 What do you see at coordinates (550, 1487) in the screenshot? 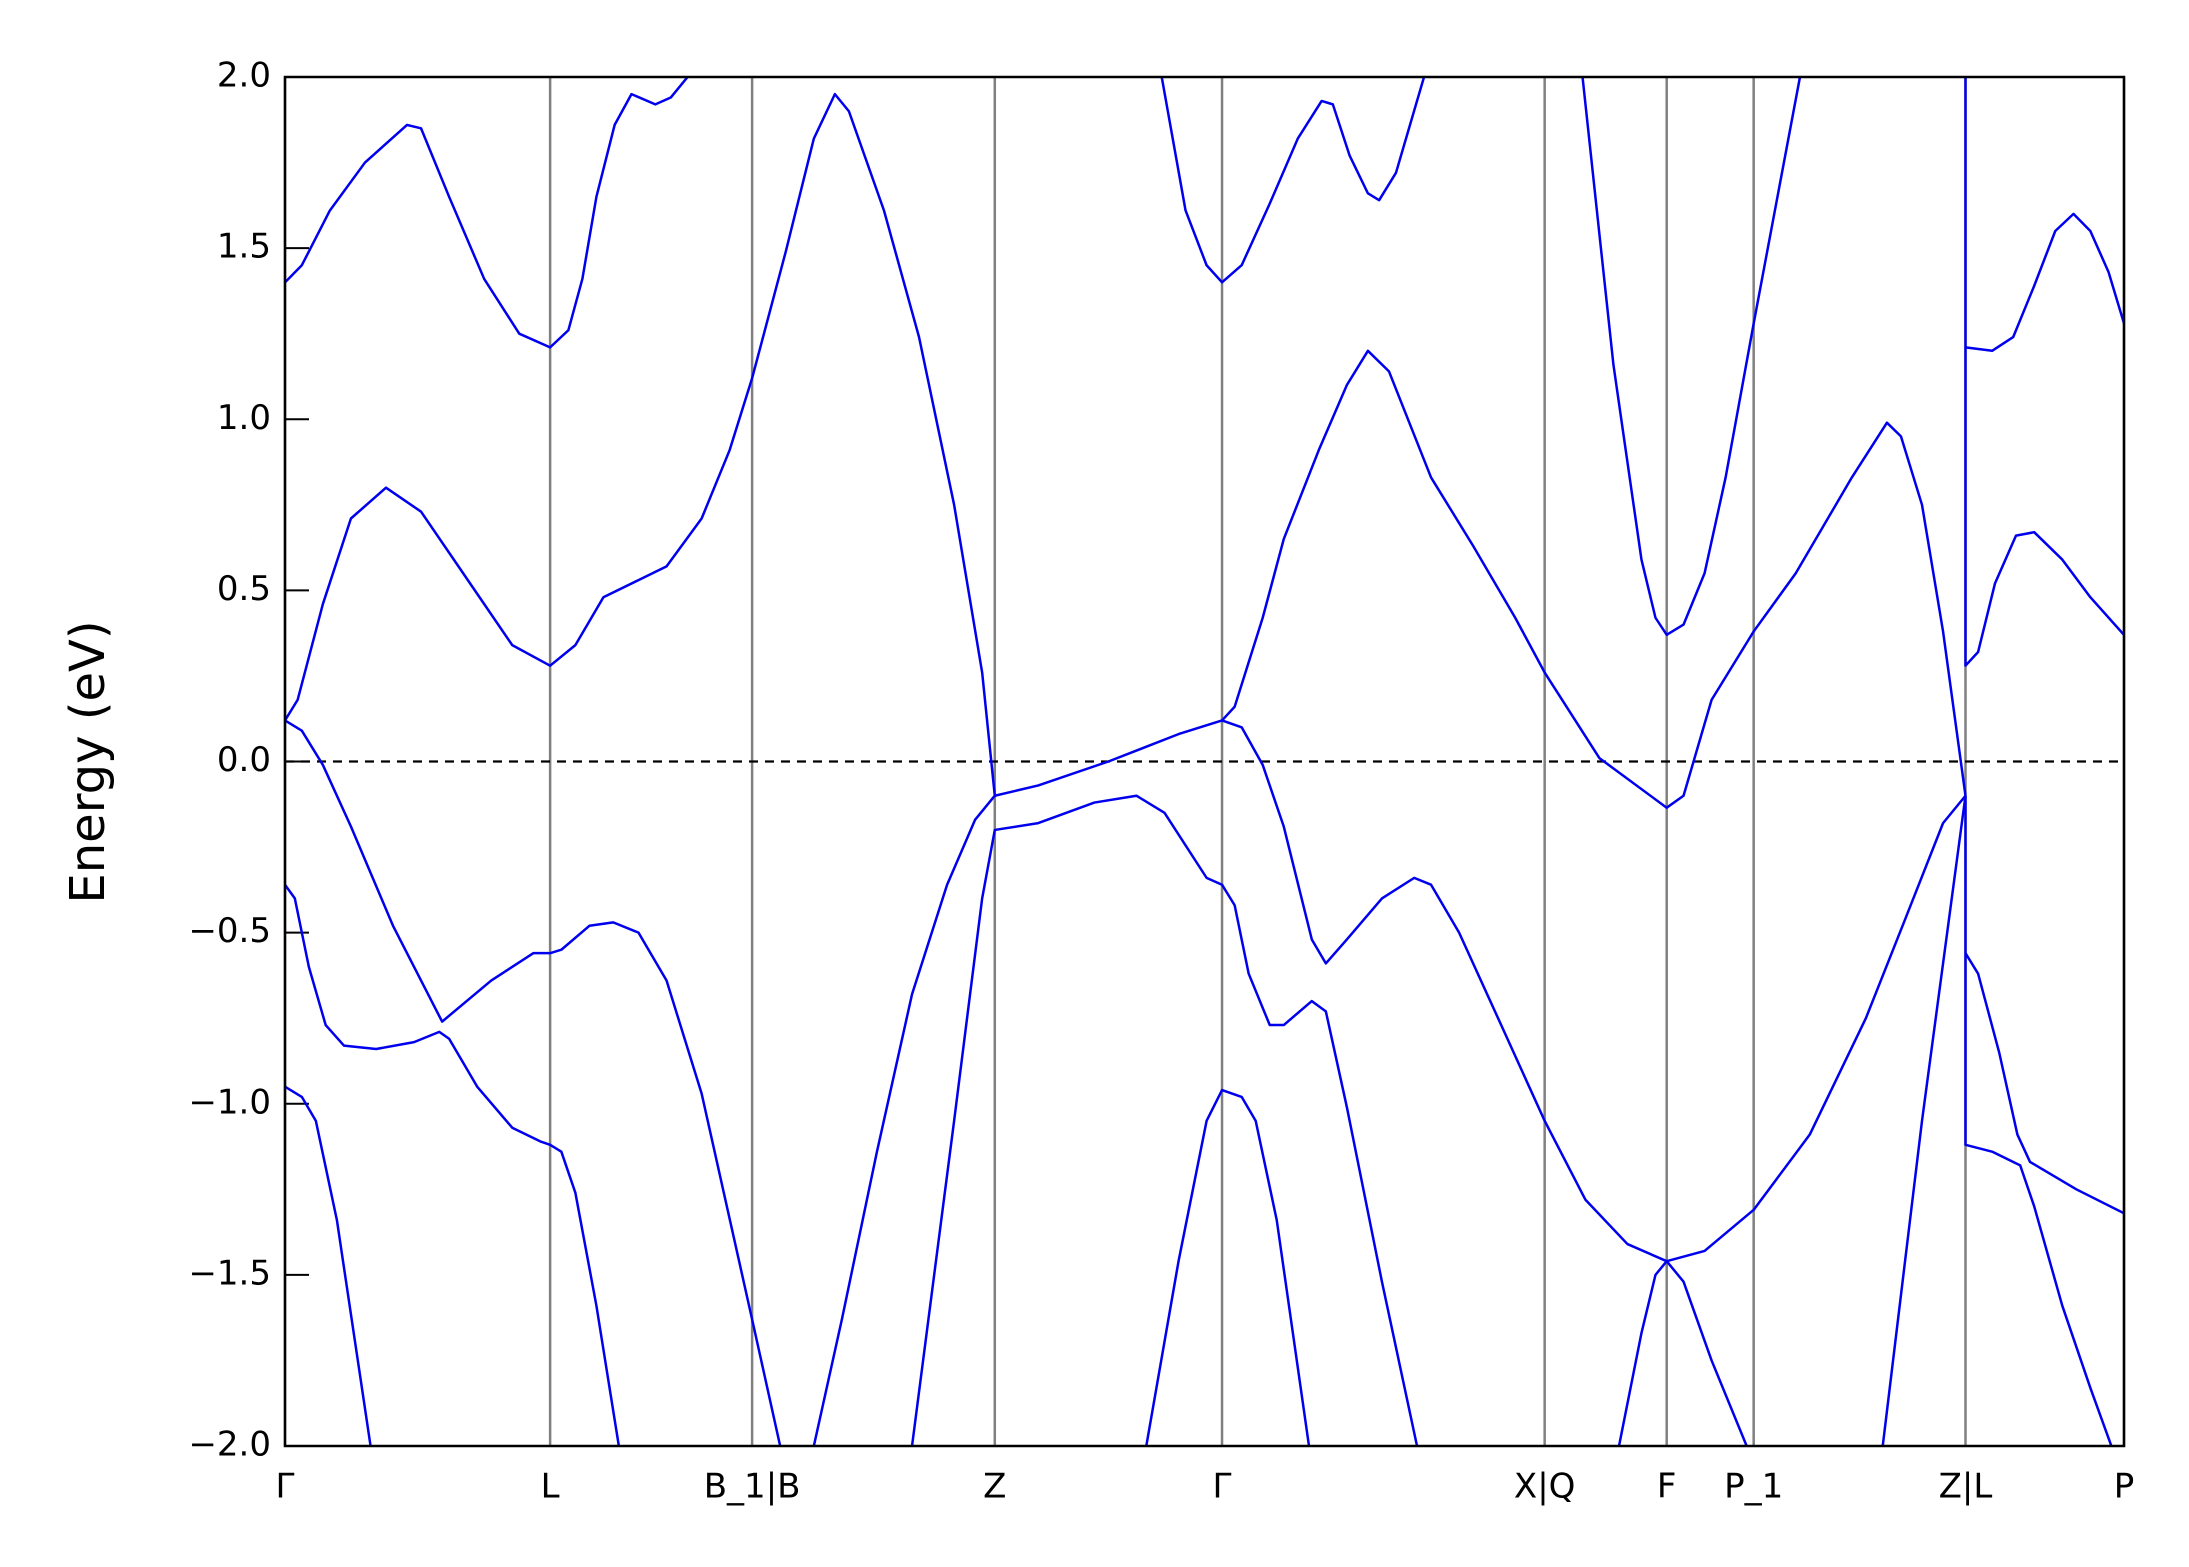
I see `x-tick-label: L` at bounding box center [550, 1487].